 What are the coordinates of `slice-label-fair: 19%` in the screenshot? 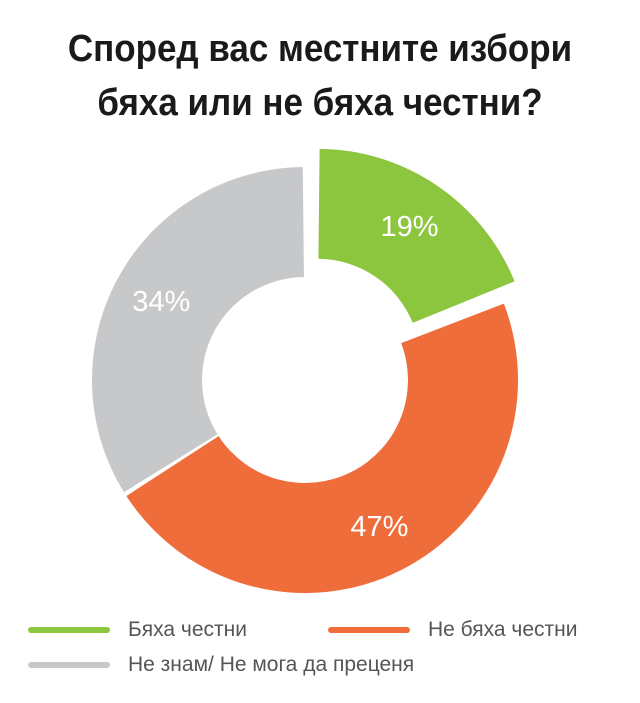 It's located at (410, 227).